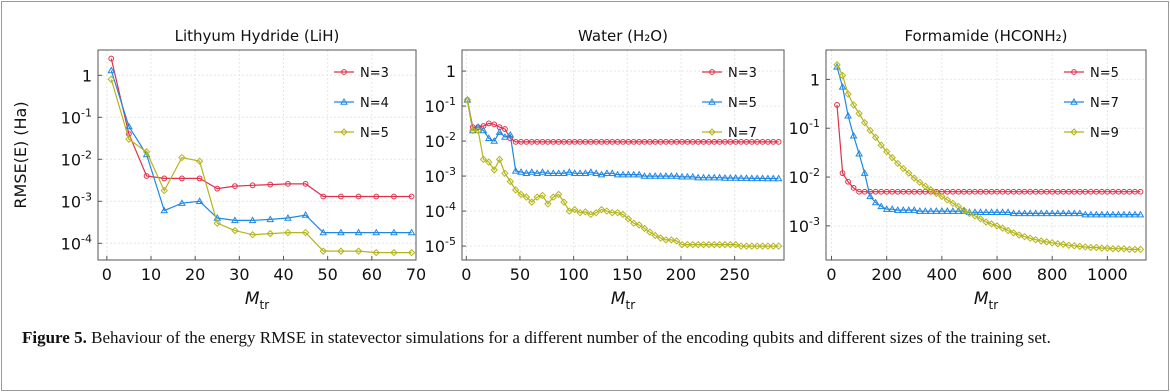 The image size is (1170, 392). I want to click on x-tick-label: 200, so click(886, 274).